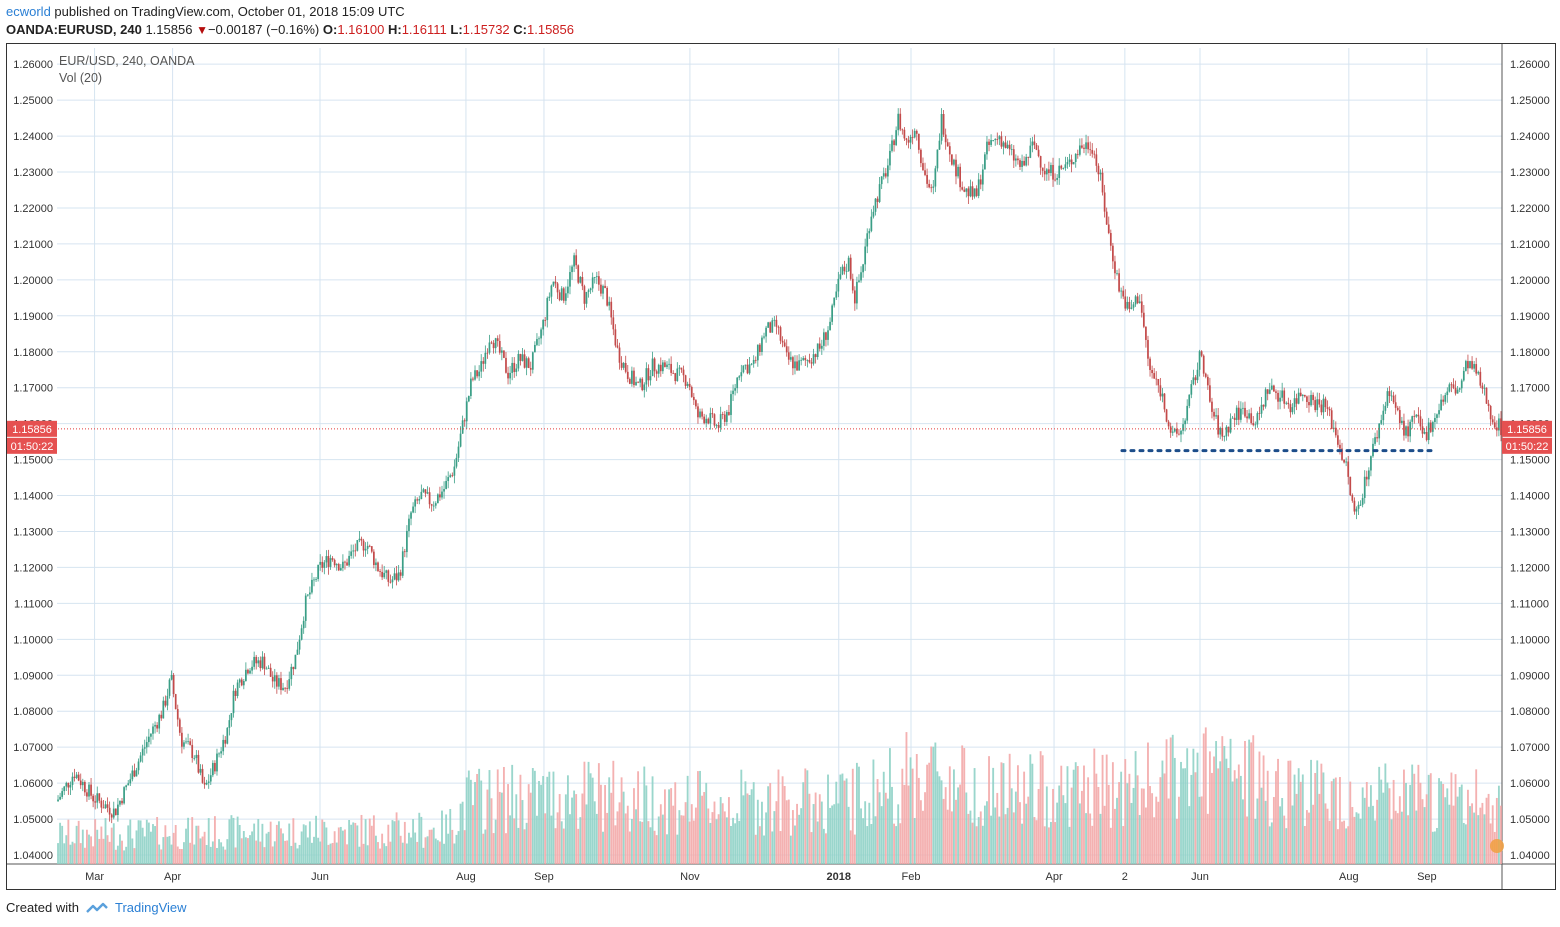 The width and height of the screenshot is (1560, 927). I want to click on y-tick-label-right: 1.19000, so click(1530, 317).